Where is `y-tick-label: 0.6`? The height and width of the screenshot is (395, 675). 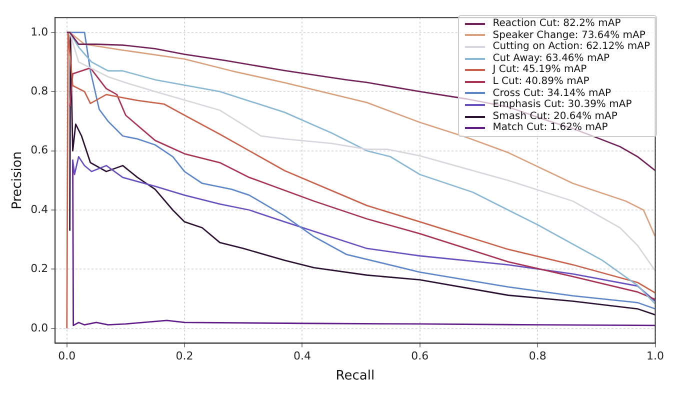 y-tick-label: 0.6 is located at coordinates (39, 150).